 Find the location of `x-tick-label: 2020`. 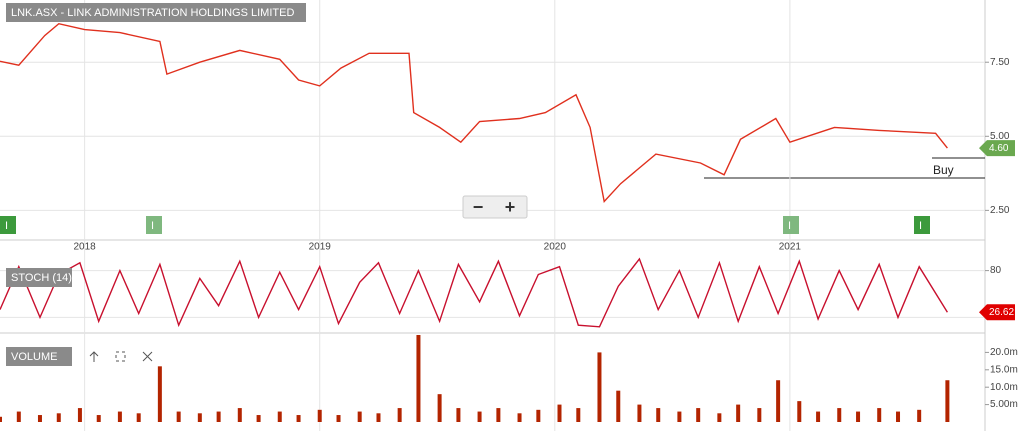

x-tick-label: 2020 is located at coordinates (555, 247).